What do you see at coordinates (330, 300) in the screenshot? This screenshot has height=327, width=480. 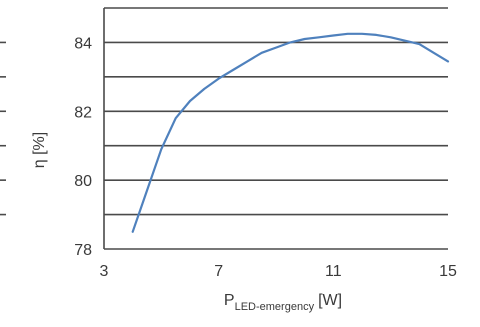 I see `x-axis-label-unit: [W]` at bounding box center [330, 300].